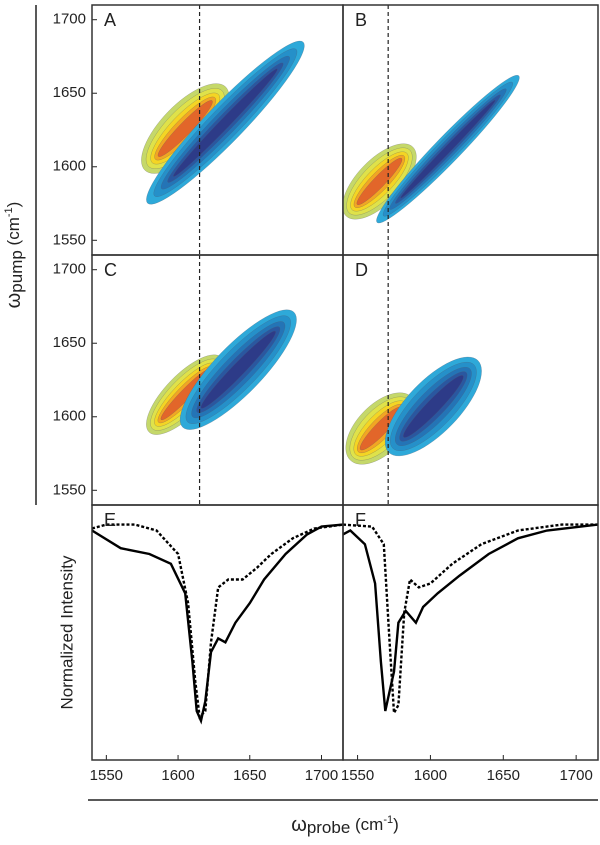  I want to click on panel-label: F, so click(360, 520).